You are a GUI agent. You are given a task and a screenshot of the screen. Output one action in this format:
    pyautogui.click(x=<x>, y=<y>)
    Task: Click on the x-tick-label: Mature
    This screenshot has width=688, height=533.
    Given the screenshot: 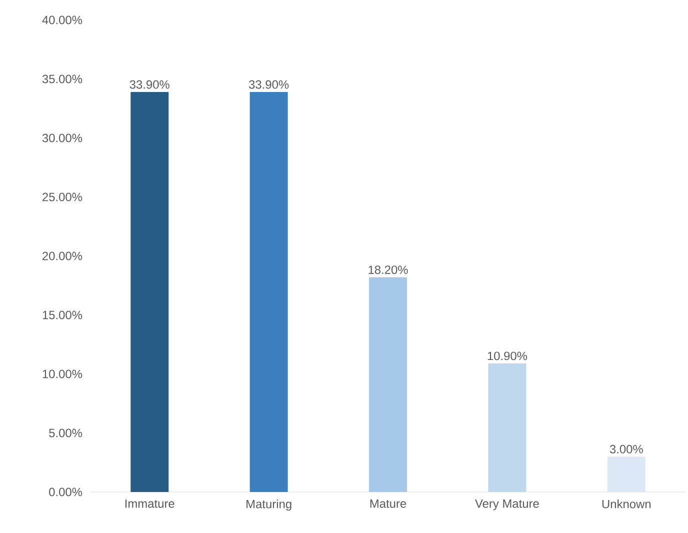 What is the action you would take?
    pyautogui.click(x=388, y=504)
    